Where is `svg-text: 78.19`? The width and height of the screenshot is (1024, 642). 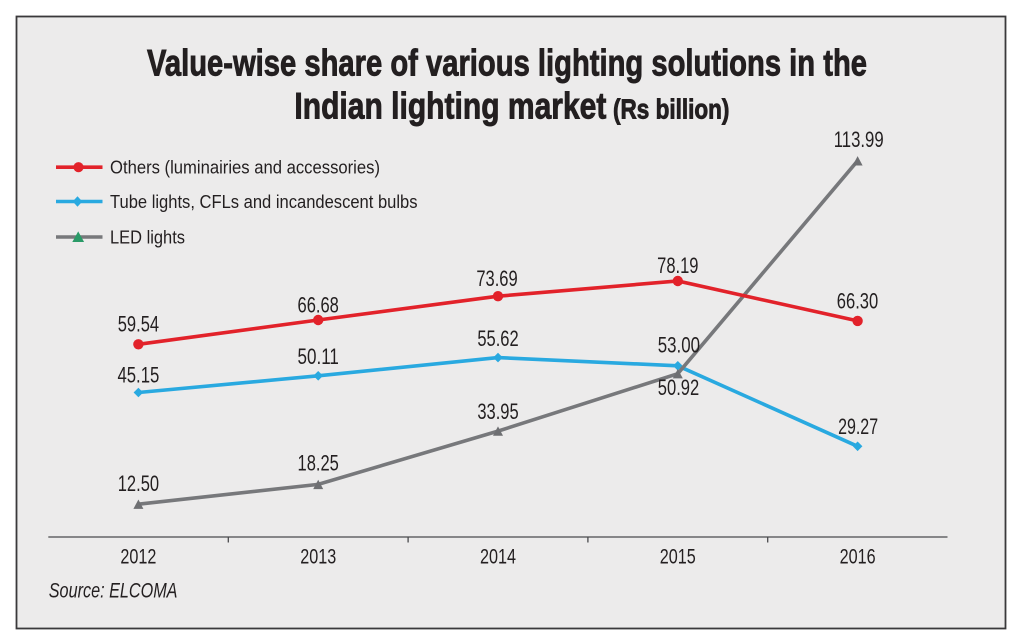 svg-text: 78.19 is located at coordinates (677, 265).